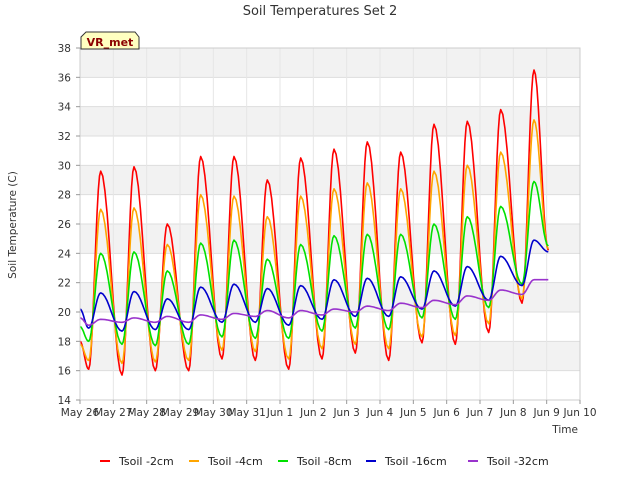 This screenshot has height=480, width=640. I want to click on y-tick-label: 18, so click(64, 342).